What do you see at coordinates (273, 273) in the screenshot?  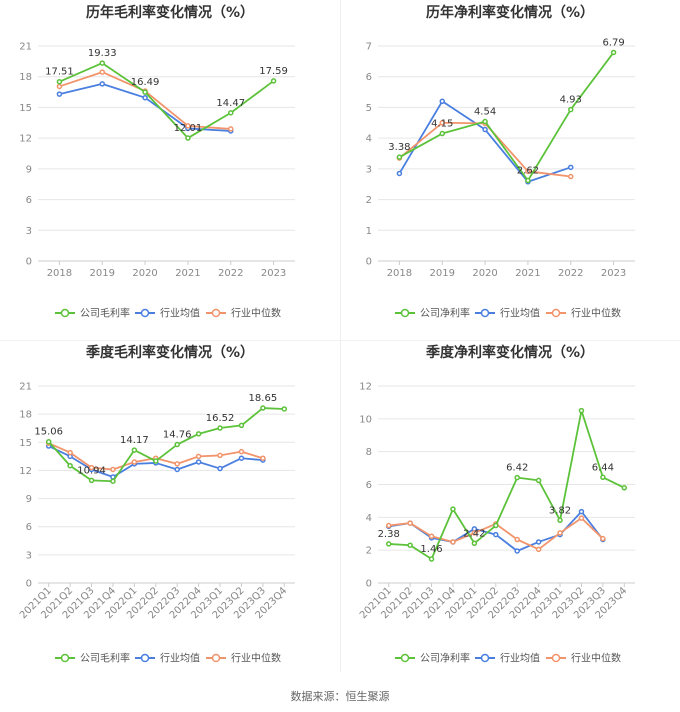 I see `x-tick-label: 2023` at bounding box center [273, 273].